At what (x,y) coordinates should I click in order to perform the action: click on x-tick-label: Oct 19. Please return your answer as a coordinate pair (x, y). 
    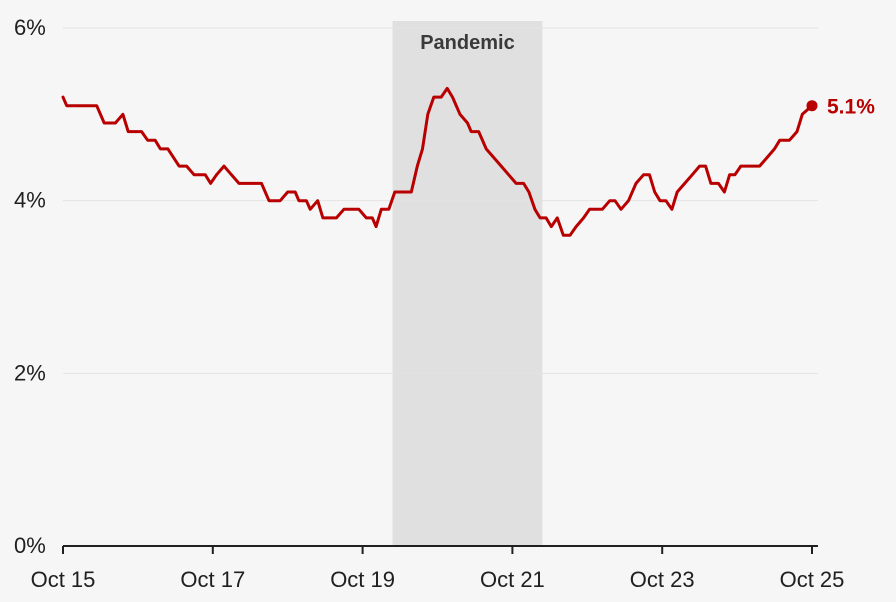
    Looking at the image, I should click on (362, 579).